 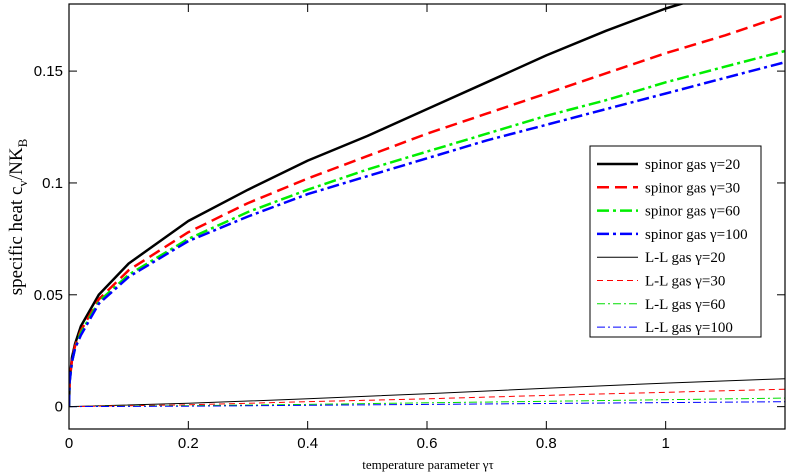 What do you see at coordinates (665, 443) in the screenshot?
I see `x-tick-label: 1` at bounding box center [665, 443].